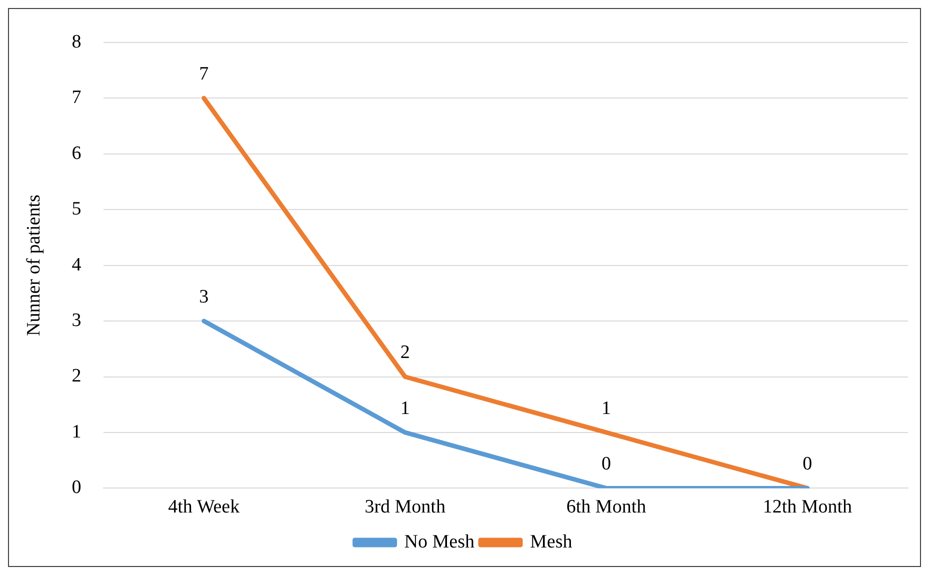  I want to click on data-label: 3, so click(204, 297).